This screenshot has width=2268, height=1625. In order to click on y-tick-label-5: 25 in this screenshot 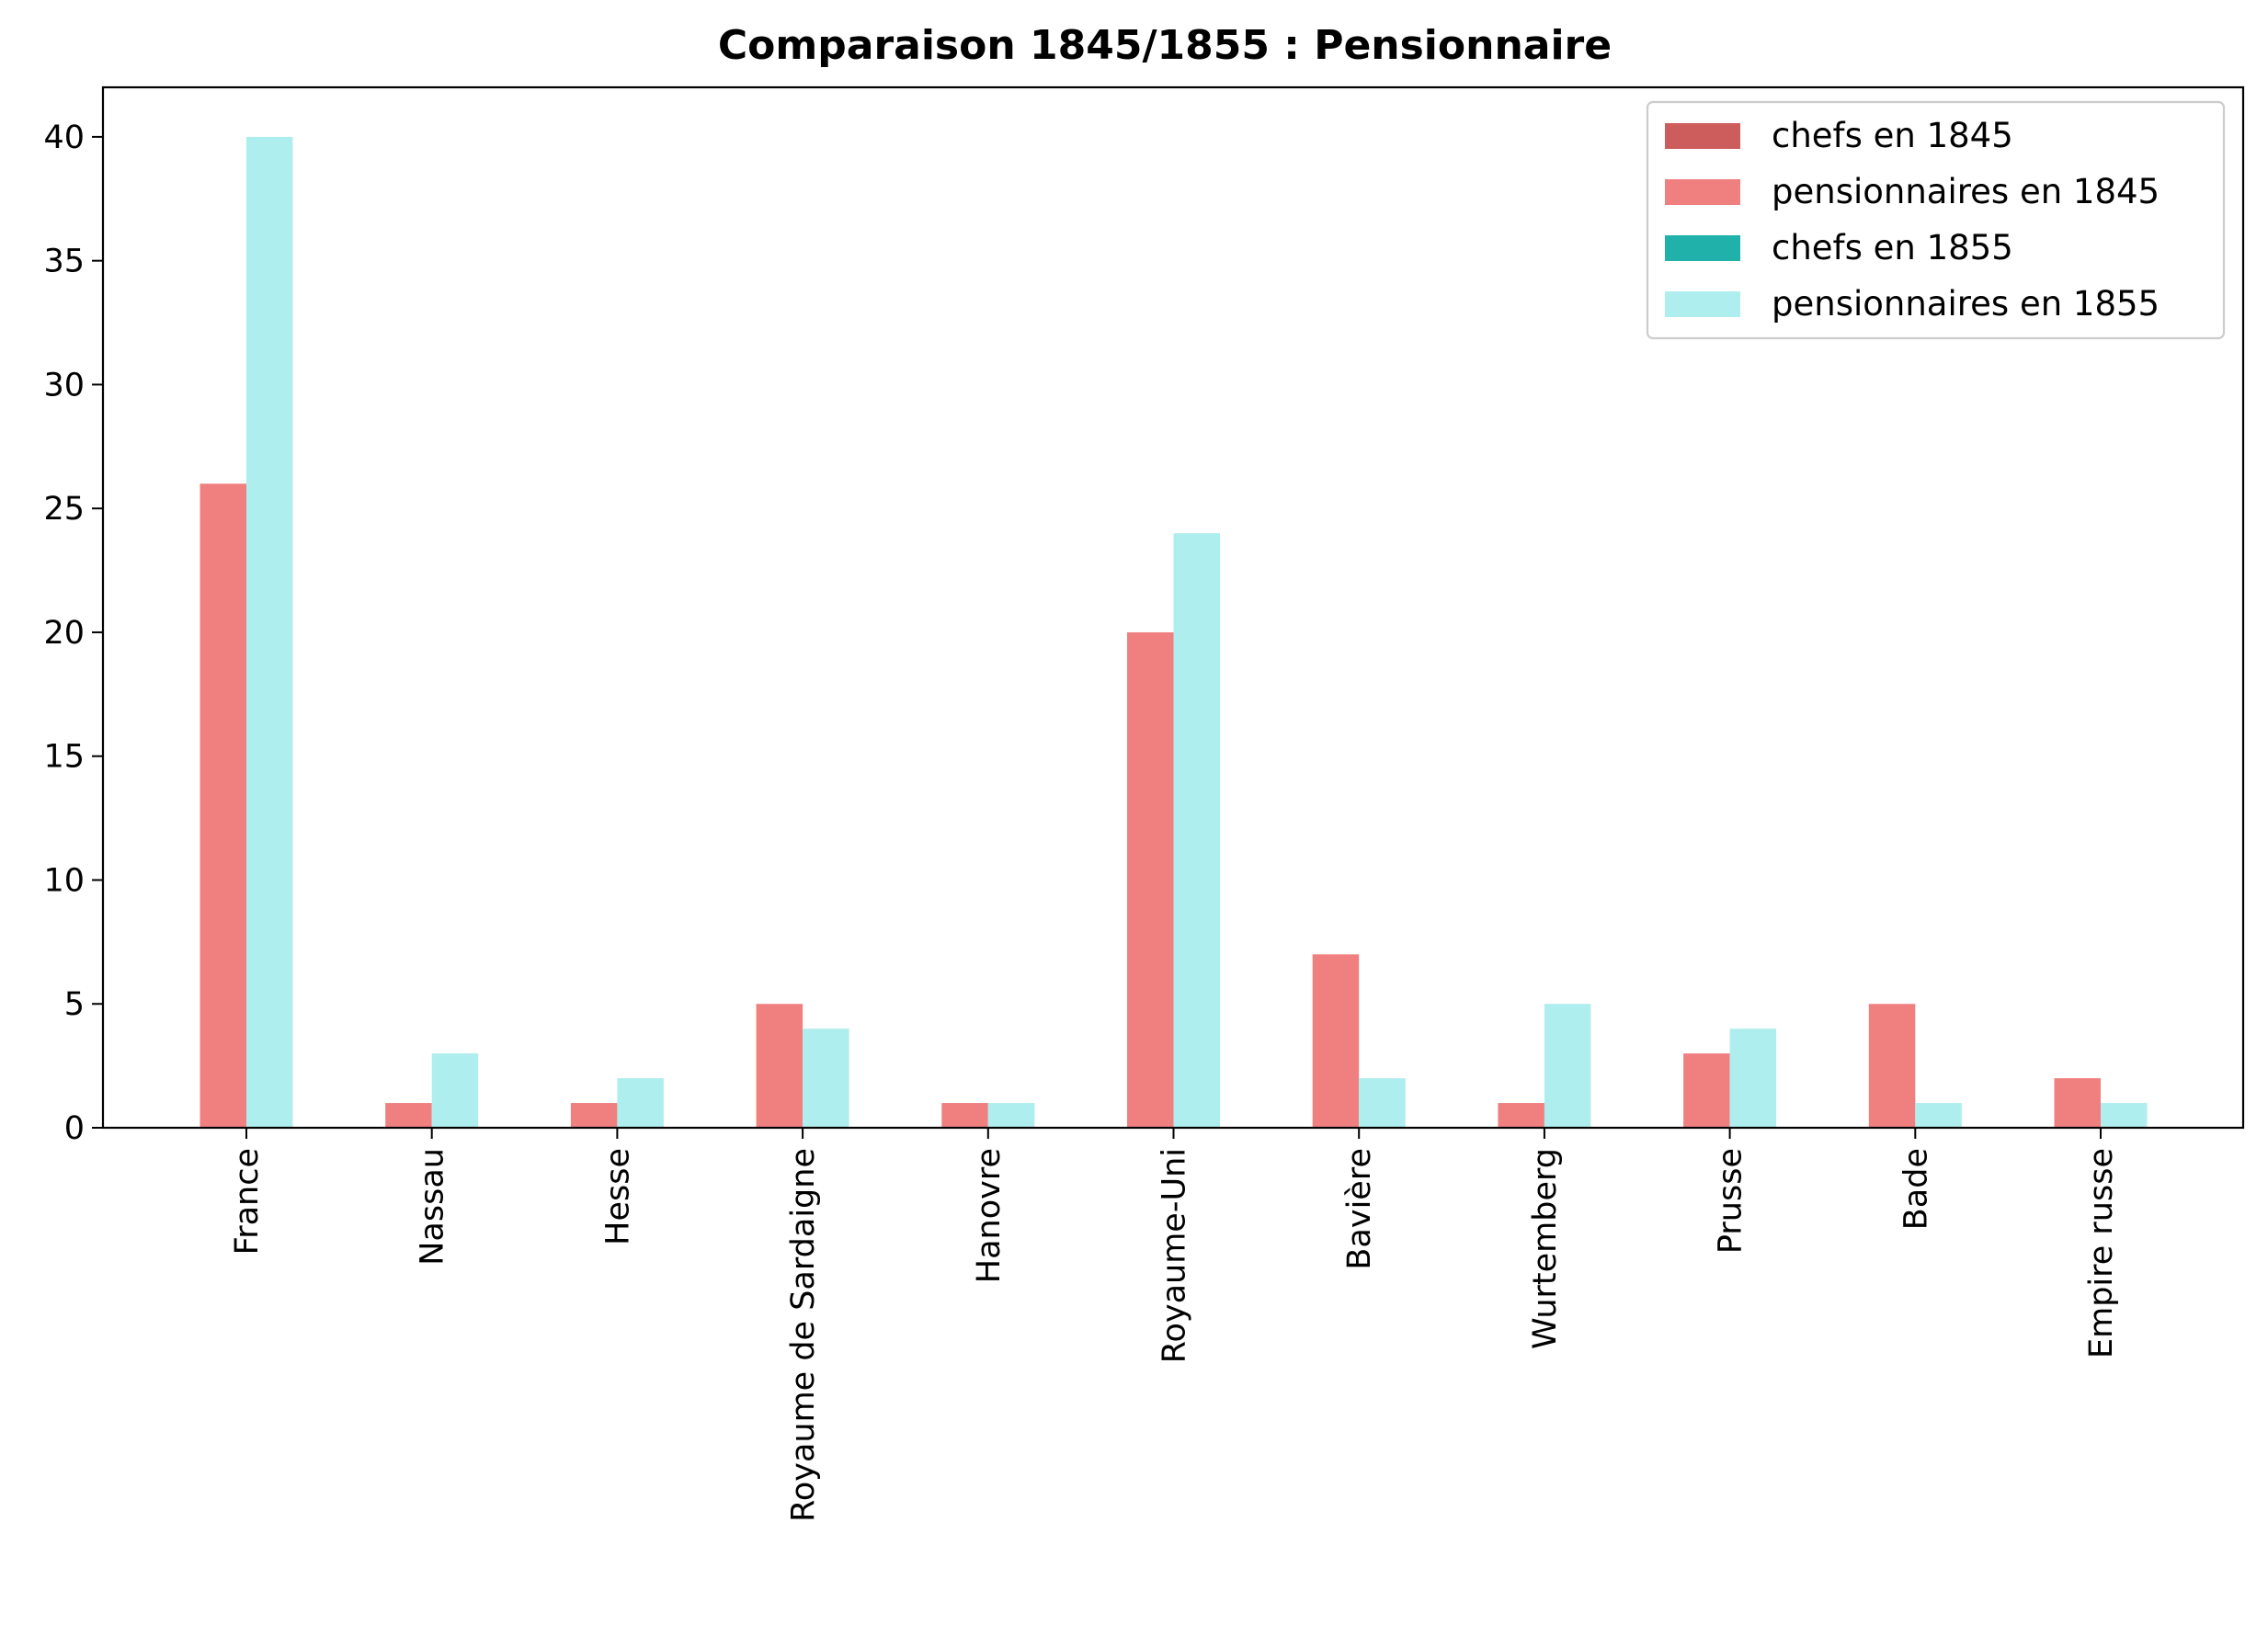, I will do `click(64, 509)`.